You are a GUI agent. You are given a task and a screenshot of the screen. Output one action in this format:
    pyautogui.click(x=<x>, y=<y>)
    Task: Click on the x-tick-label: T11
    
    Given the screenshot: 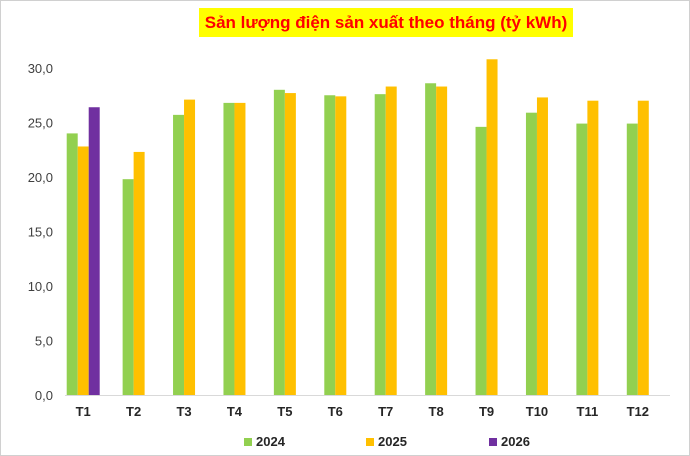 What is the action you would take?
    pyautogui.click(x=588, y=411)
    